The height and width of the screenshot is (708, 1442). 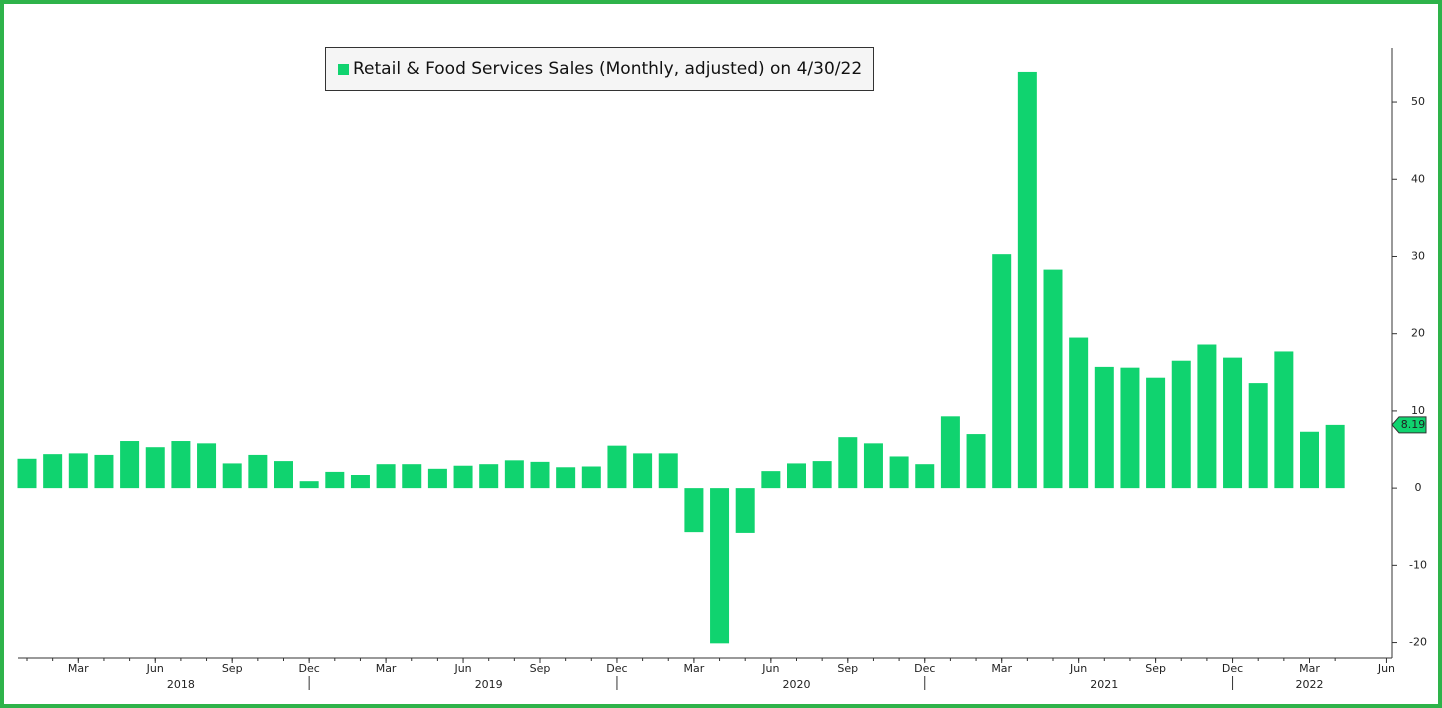 What do you see at coordinates (797, 684) in the screenshot?
I see `year-label: 2020` at bounding box center [797, 684].